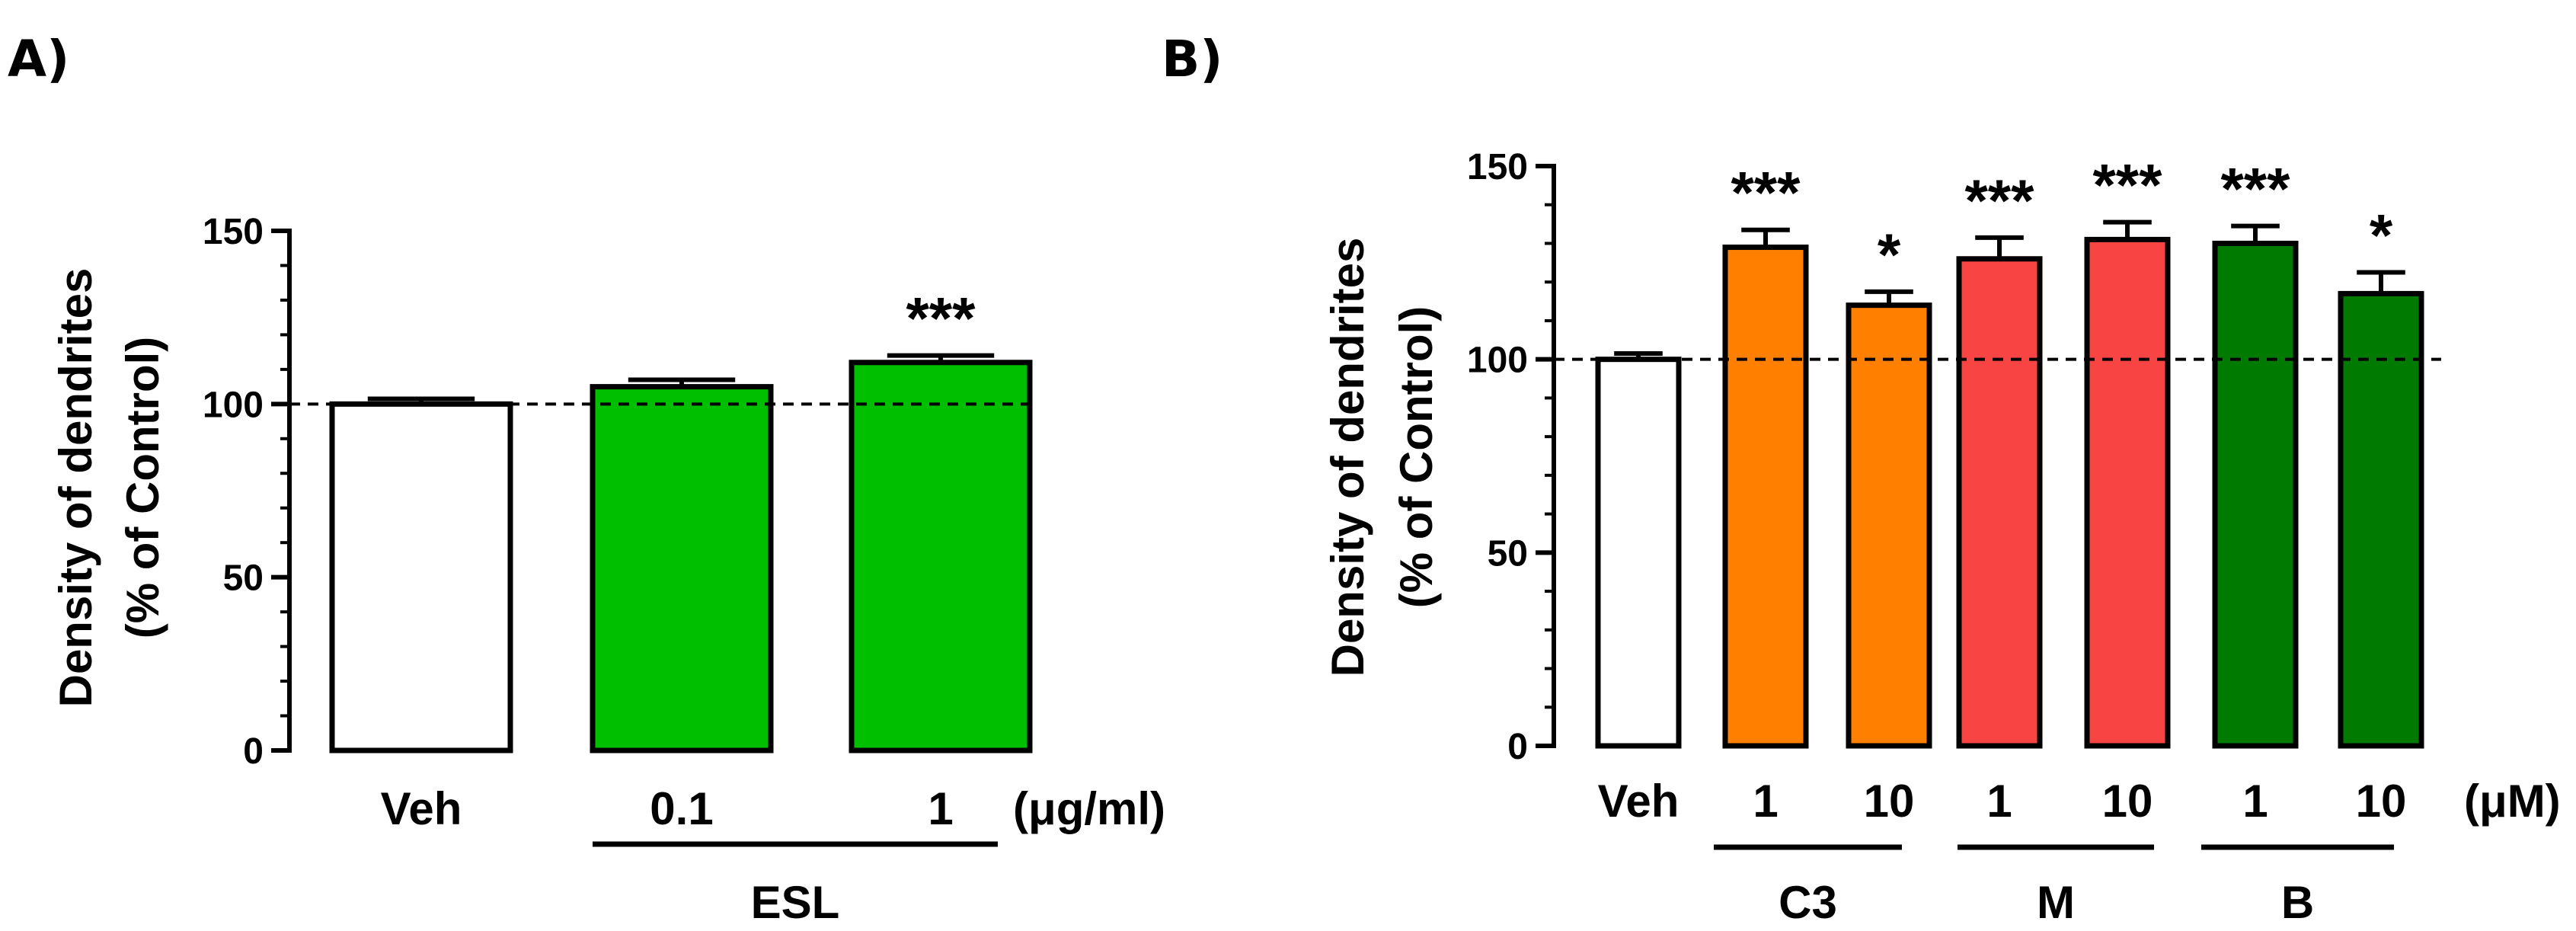 The height and width of the screenshot is (931, 2576). What do you see at coordinates (795, 903) in the screenshot?
I see `group-label: ESL` at bounding box center [795, 903].